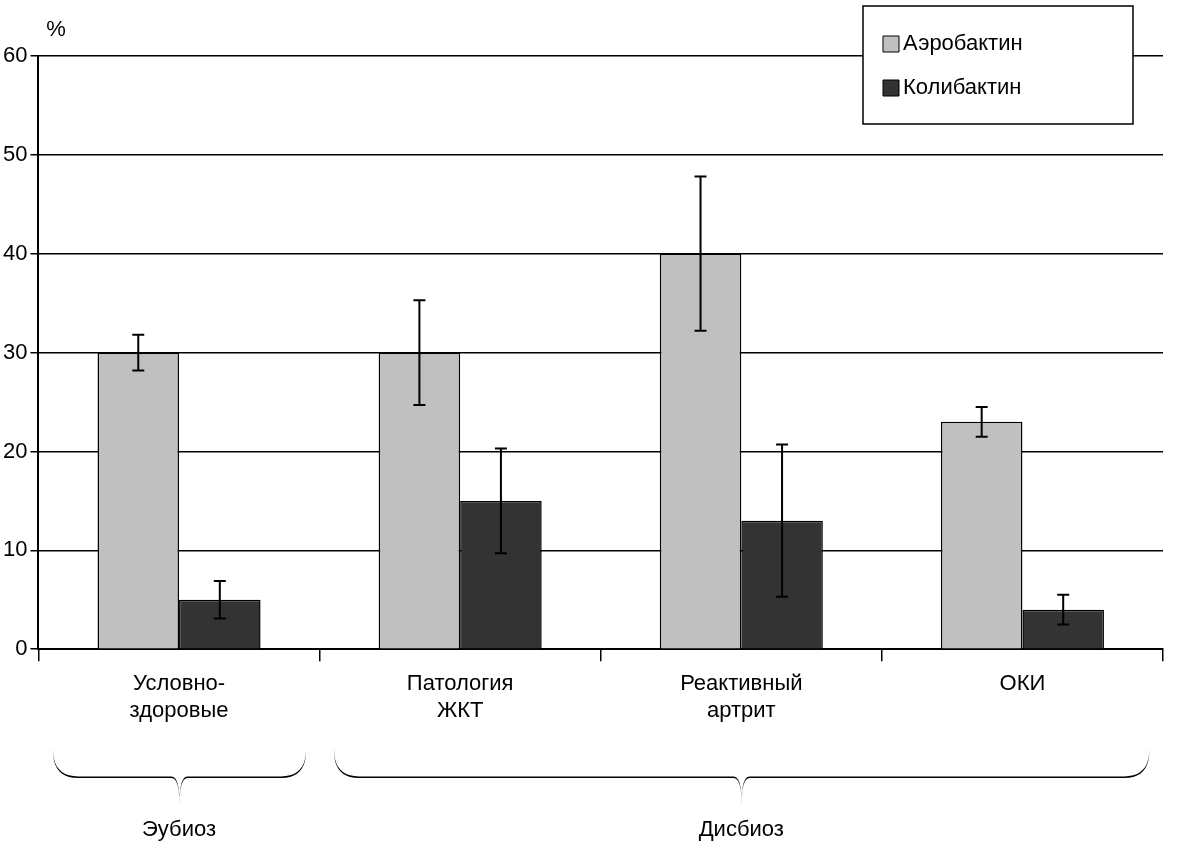  What do you see at coordinates (1022, 683) in the screenshot?
I see `x-tick-label: ОКИ` at bounding box center [1022, 683].